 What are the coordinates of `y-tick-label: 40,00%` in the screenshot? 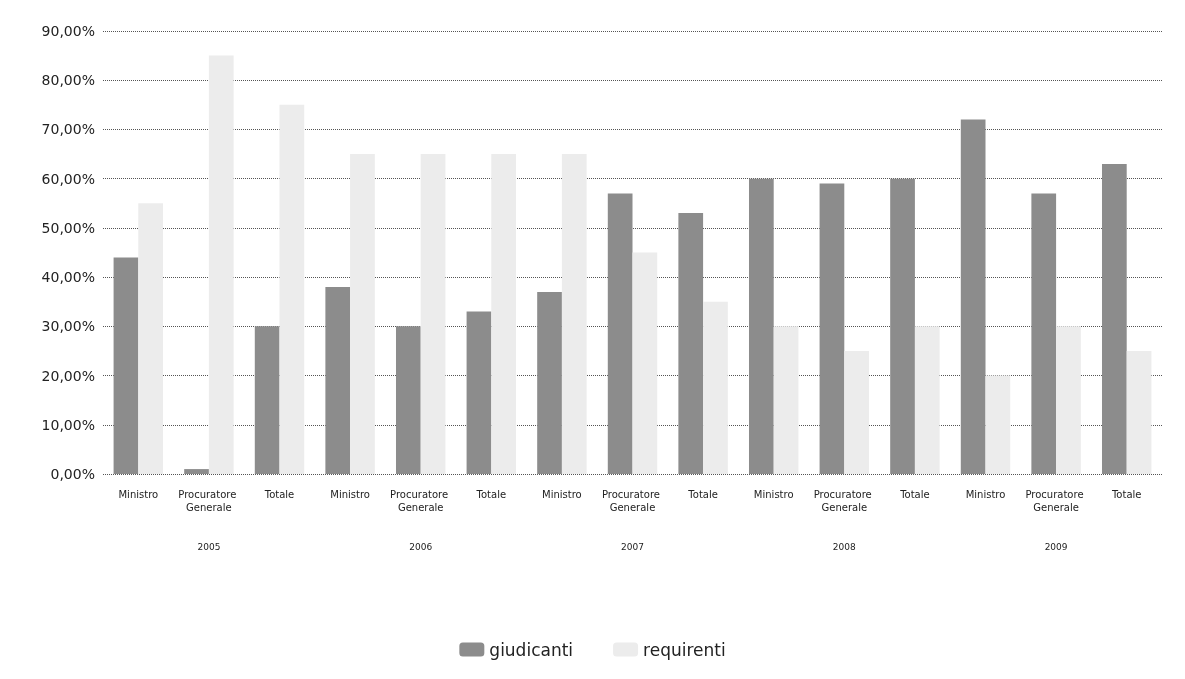 It's located at (68, 277).